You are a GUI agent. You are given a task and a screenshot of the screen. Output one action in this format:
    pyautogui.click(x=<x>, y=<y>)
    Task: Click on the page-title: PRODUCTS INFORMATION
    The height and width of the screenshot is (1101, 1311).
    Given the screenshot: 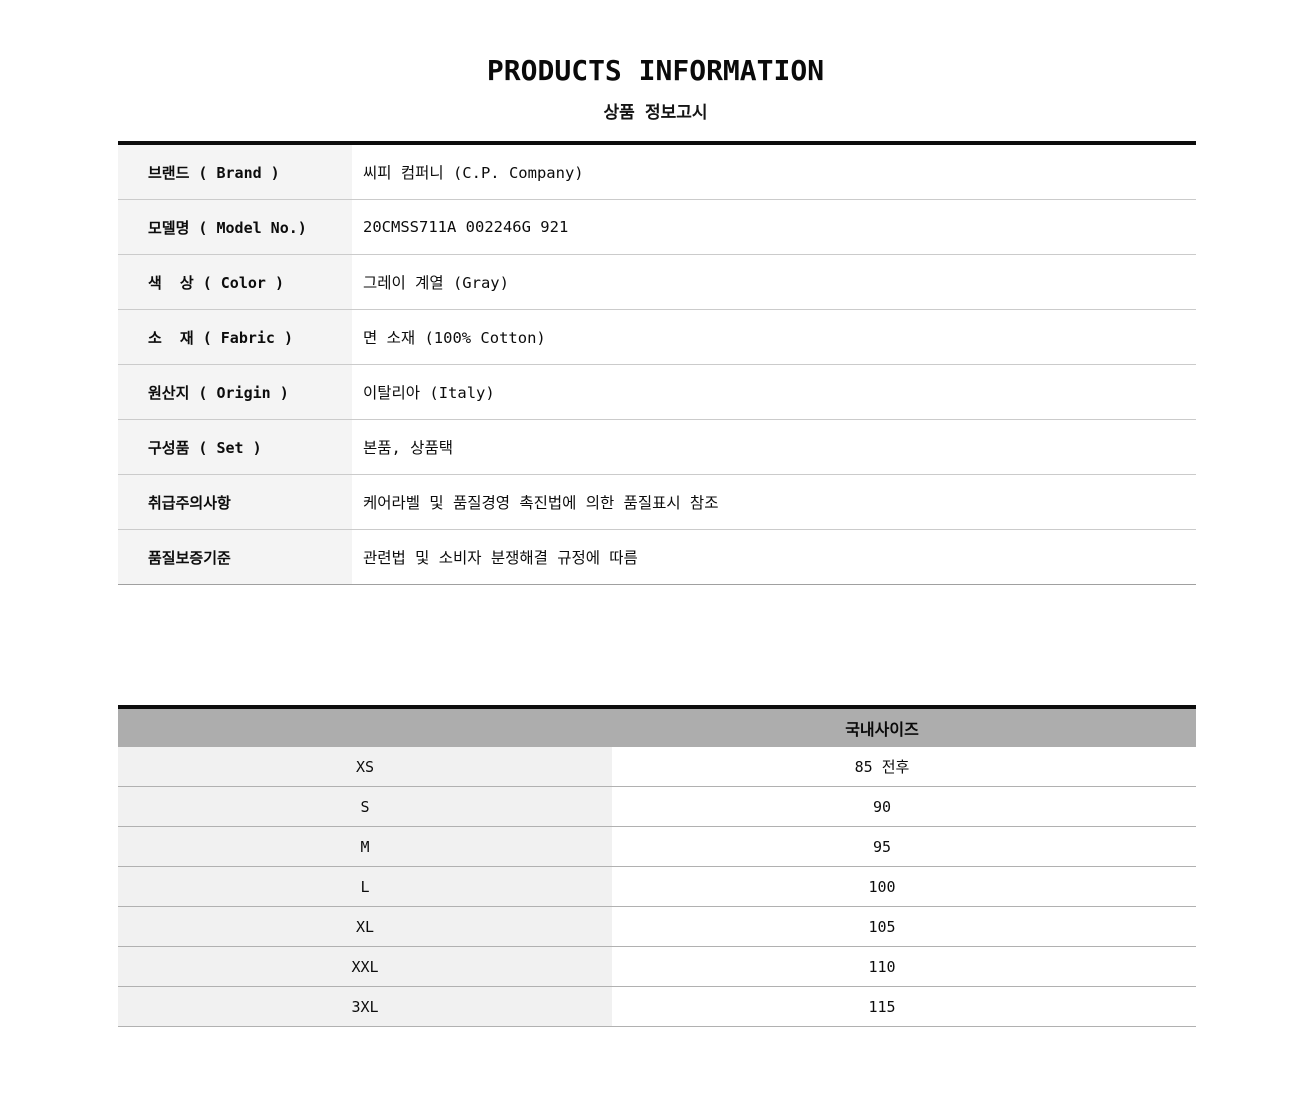 What is the action you would take?
    pyautogui.click(x=655, y=70)
    